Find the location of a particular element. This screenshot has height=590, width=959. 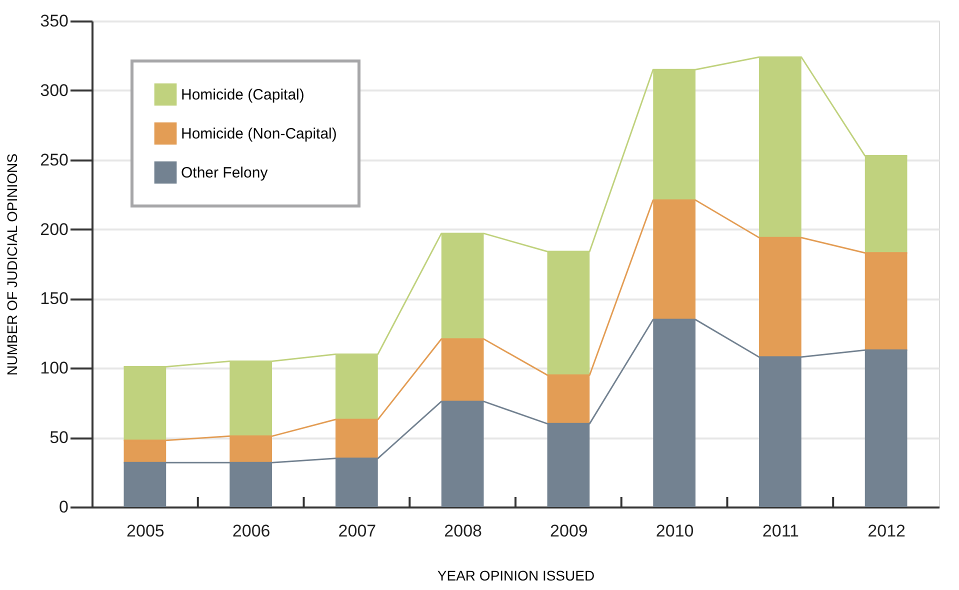

y-tick-label: 50 is located at coordinates (59, 438).